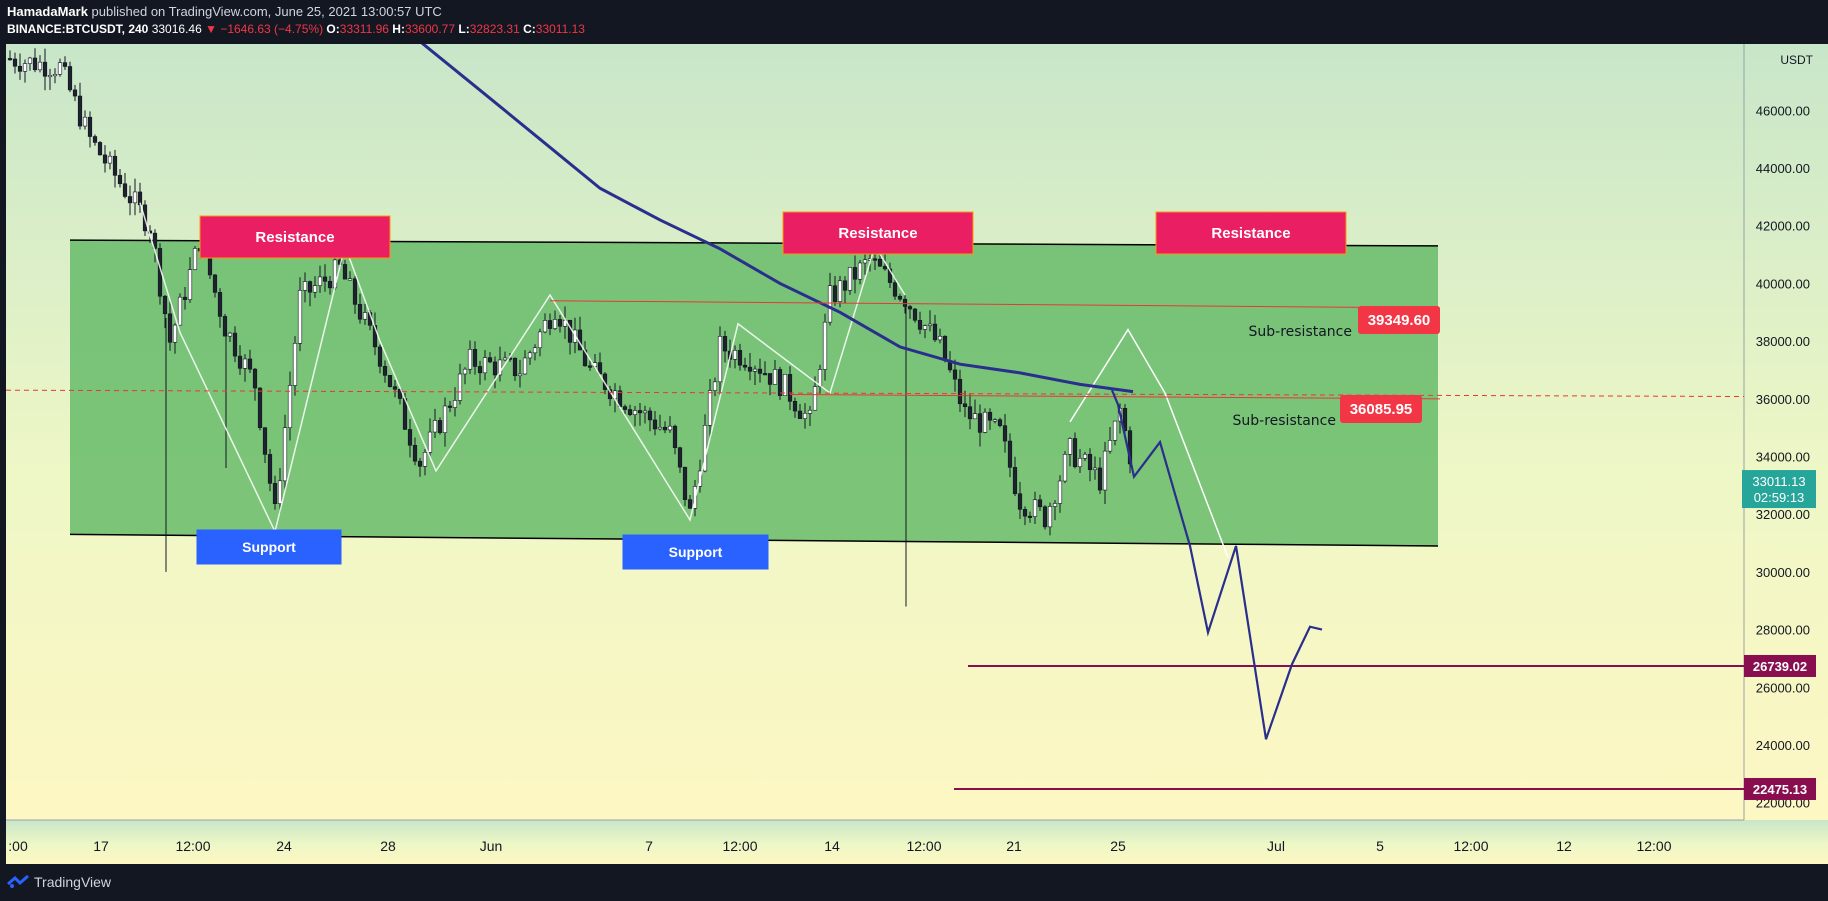 This screenshot has width=1828, height=901. I want to click on time-axis, so click(917, 842).